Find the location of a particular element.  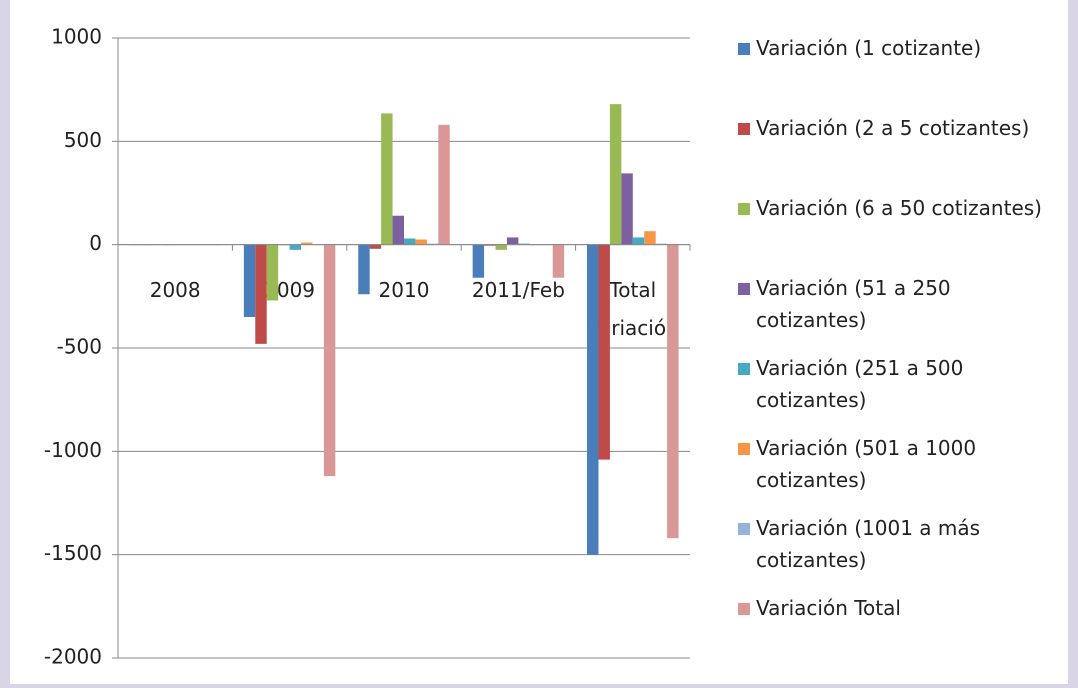

y-tick-label: 500 is located at coordinates (83, 140).